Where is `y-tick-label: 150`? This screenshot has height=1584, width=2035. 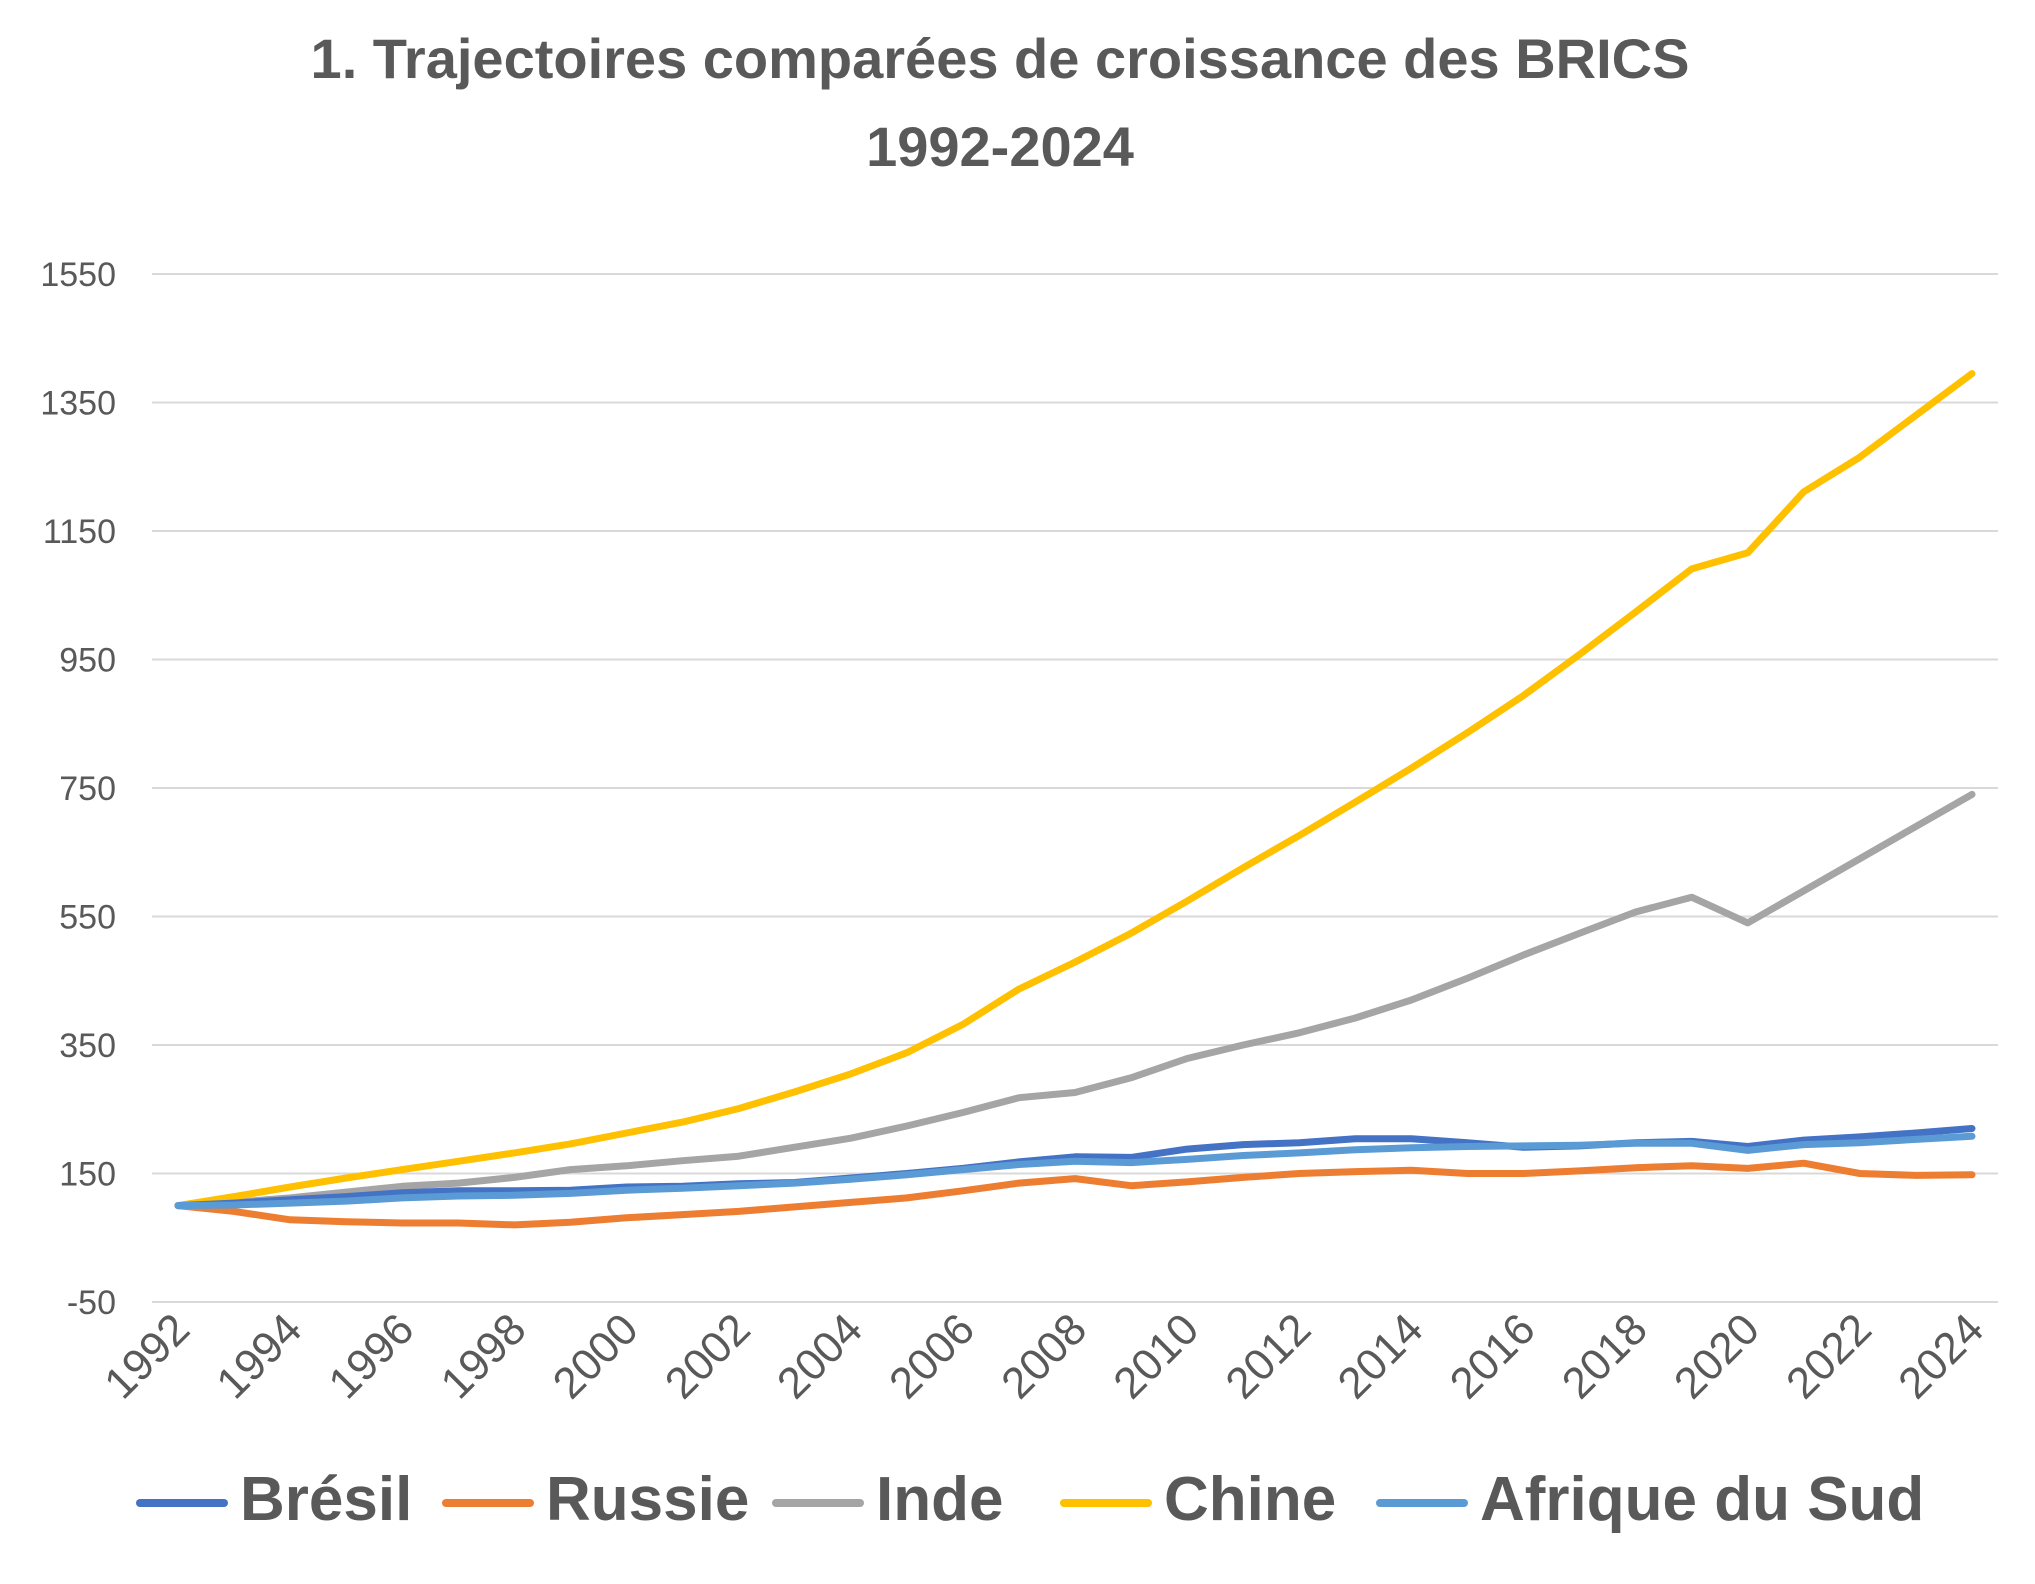
y-tick-label: 150 is located at coordinates (87, 1175).